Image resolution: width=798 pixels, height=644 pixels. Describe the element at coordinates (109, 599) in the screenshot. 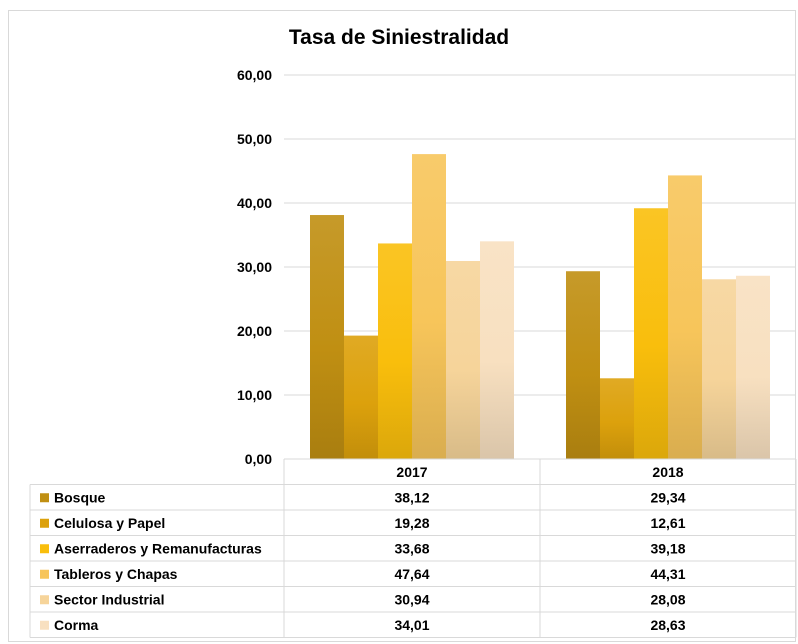

I see `legend-label: Sector Industrial` at that location.